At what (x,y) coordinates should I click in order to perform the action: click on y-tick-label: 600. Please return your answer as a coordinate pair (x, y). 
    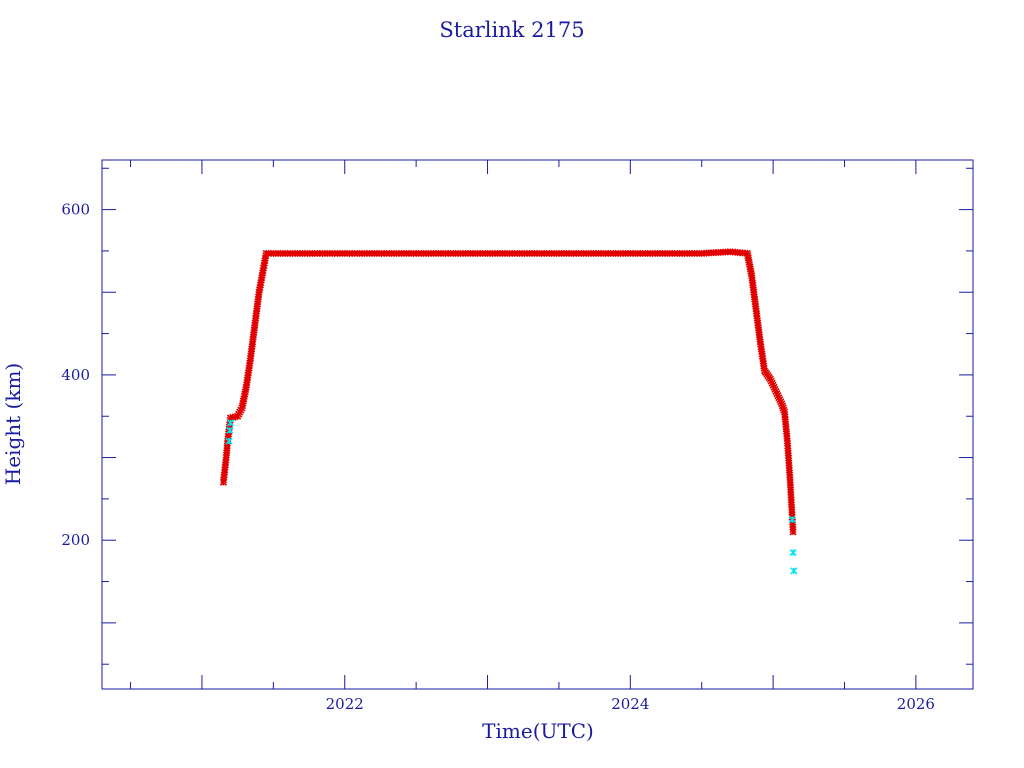
    Looking at the image, I should click on (75, 210).